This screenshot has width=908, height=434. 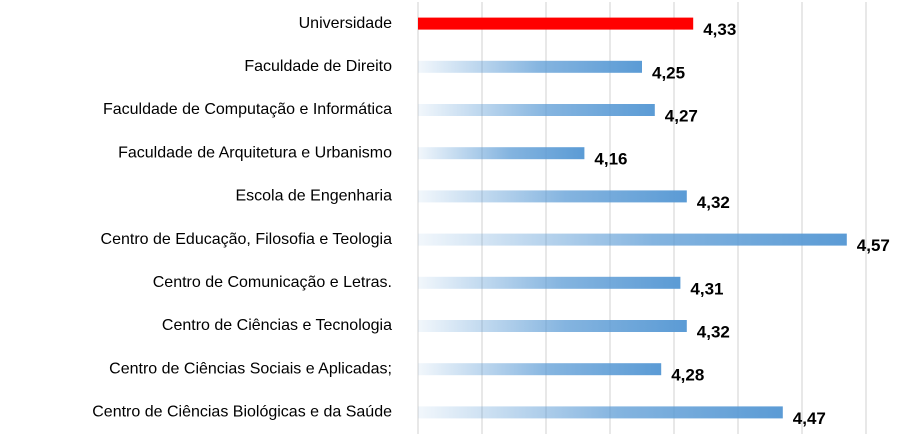 What do you see at coordinates (809, 418) in the screenshot?
I see `value-label: 4,47` at bounding box center [809, 418].